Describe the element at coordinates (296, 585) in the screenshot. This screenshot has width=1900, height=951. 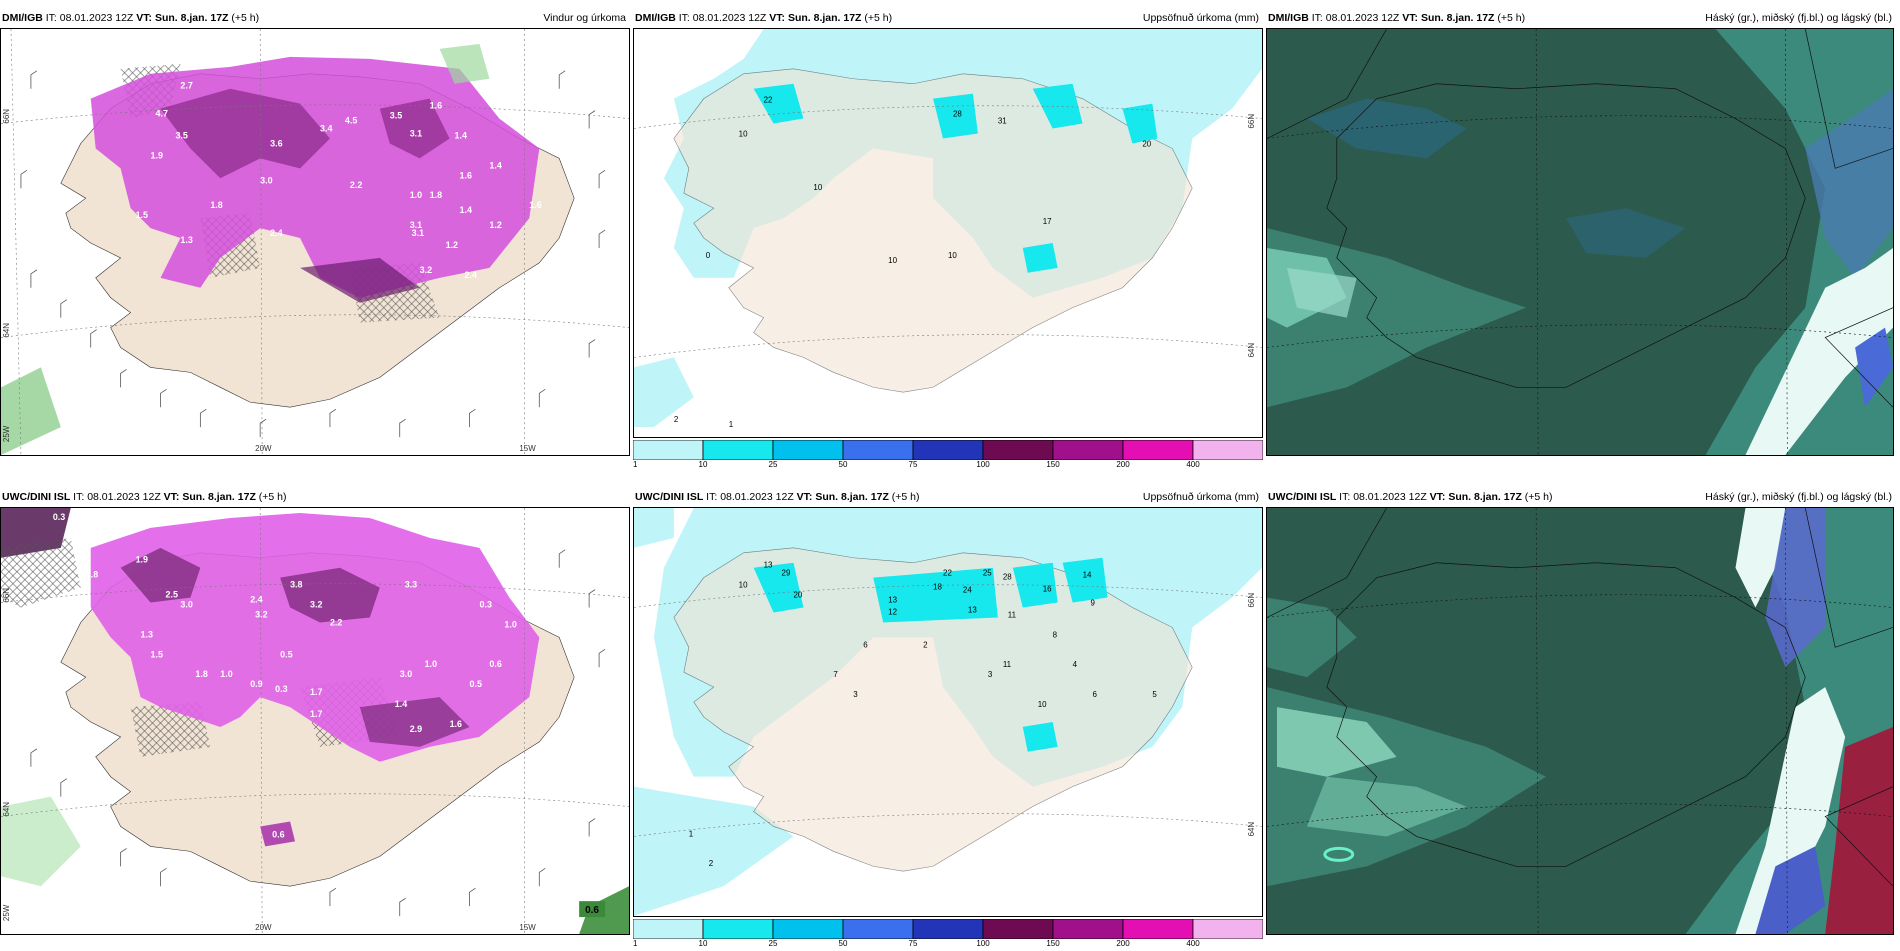
I see `precip-value: 3.8` at that location.